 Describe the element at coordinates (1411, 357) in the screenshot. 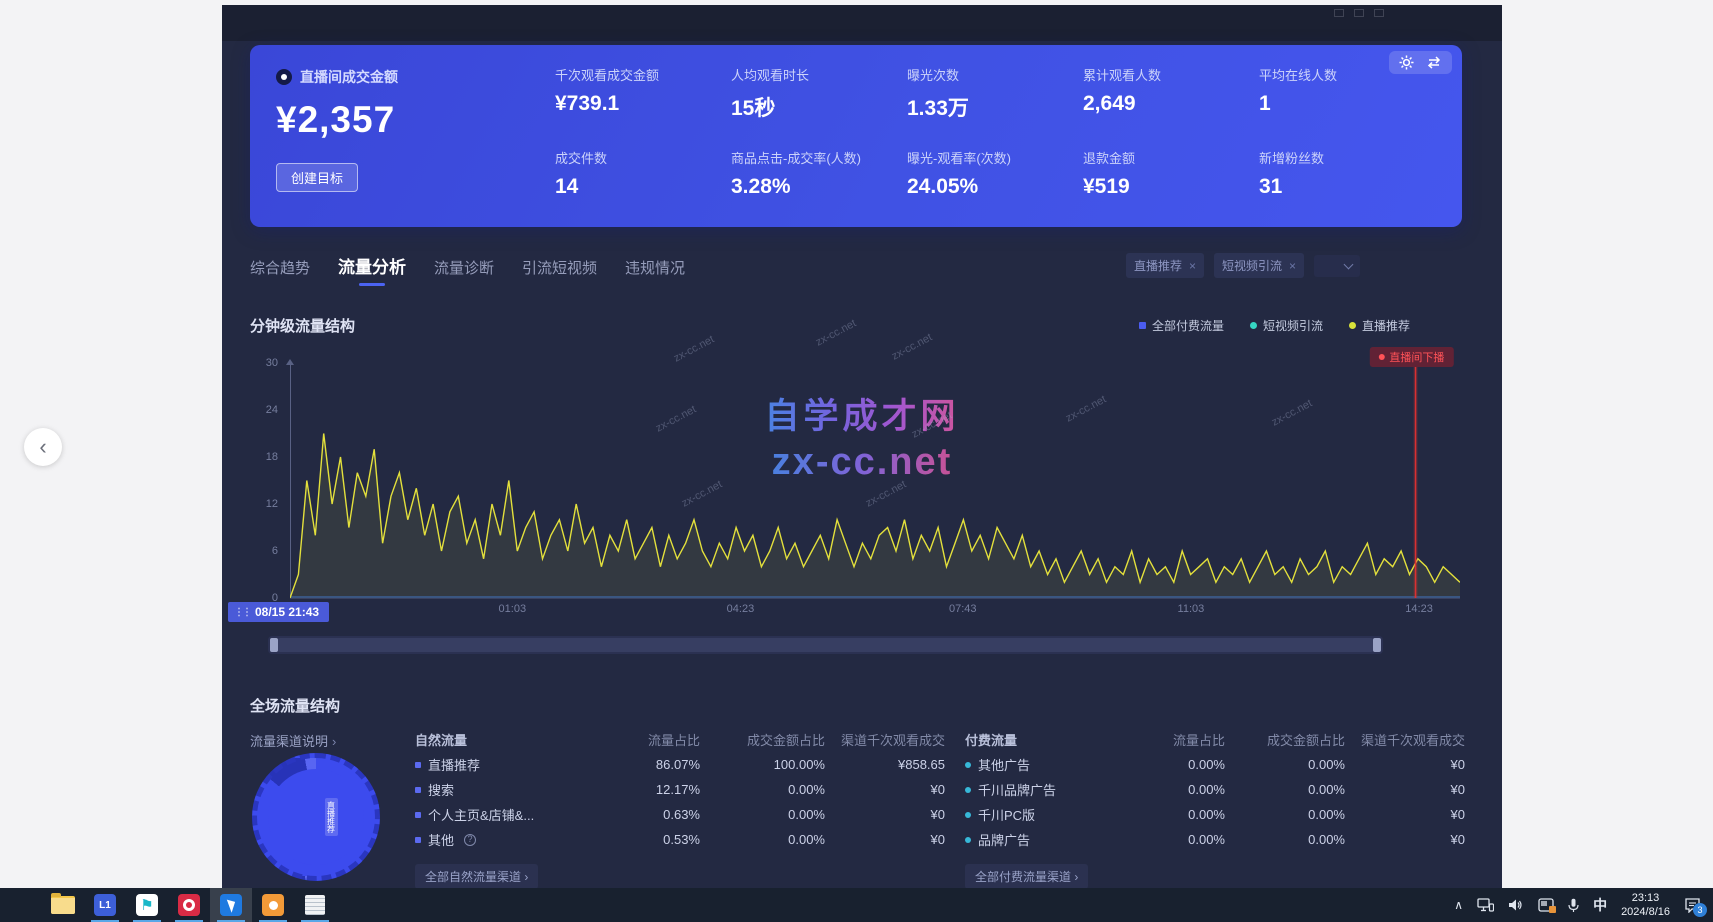

I see `stream-end-badge: 直播间下播` at that location.